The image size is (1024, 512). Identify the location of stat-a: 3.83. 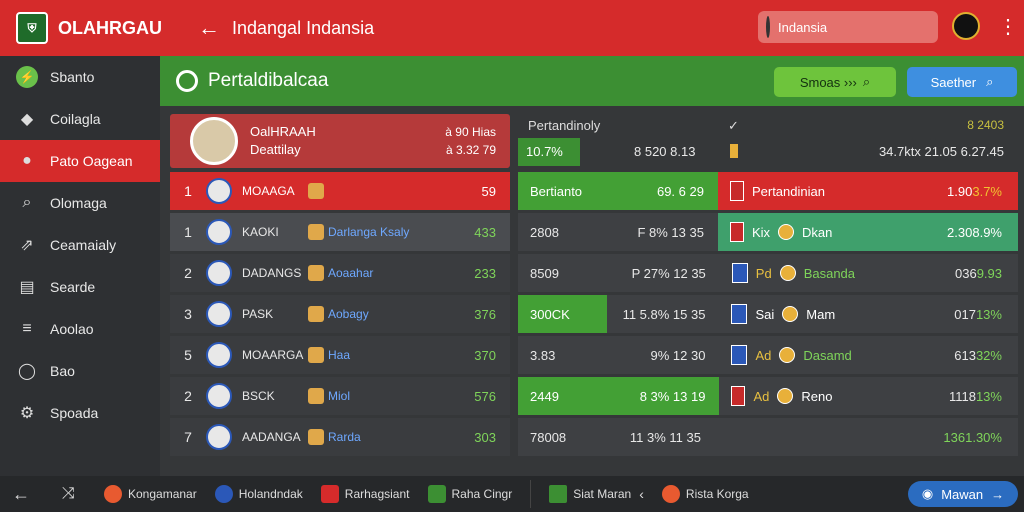
(543, 355).